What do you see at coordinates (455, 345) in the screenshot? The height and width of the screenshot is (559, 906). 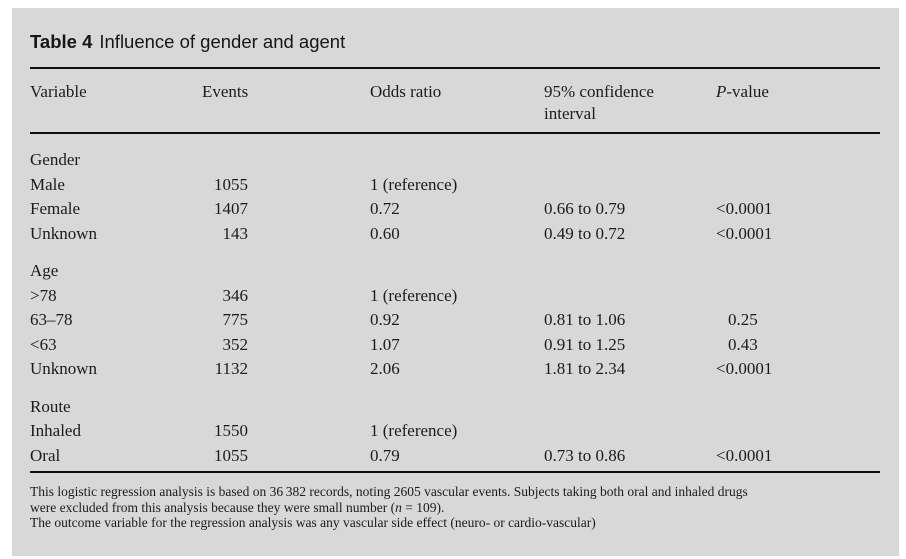 I see `table-row: <63 352 1.07 0.91 to 1.25 0.43` at bounding box center [455, 345].